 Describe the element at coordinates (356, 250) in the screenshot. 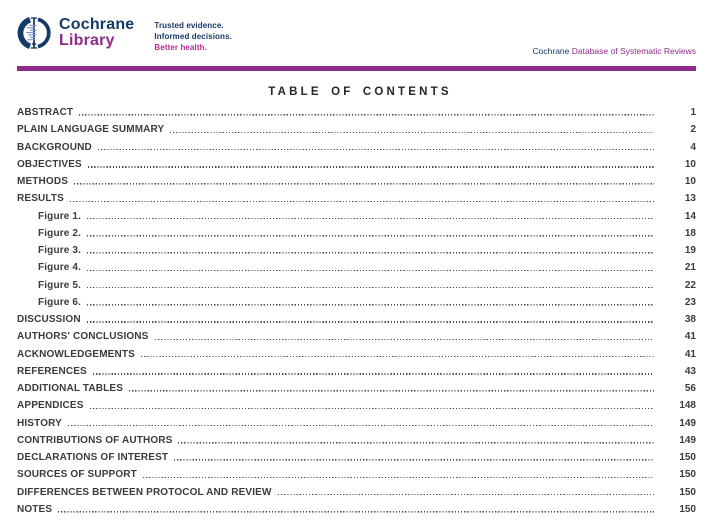

I see `toc-row: Figure 3. 19` at that location.